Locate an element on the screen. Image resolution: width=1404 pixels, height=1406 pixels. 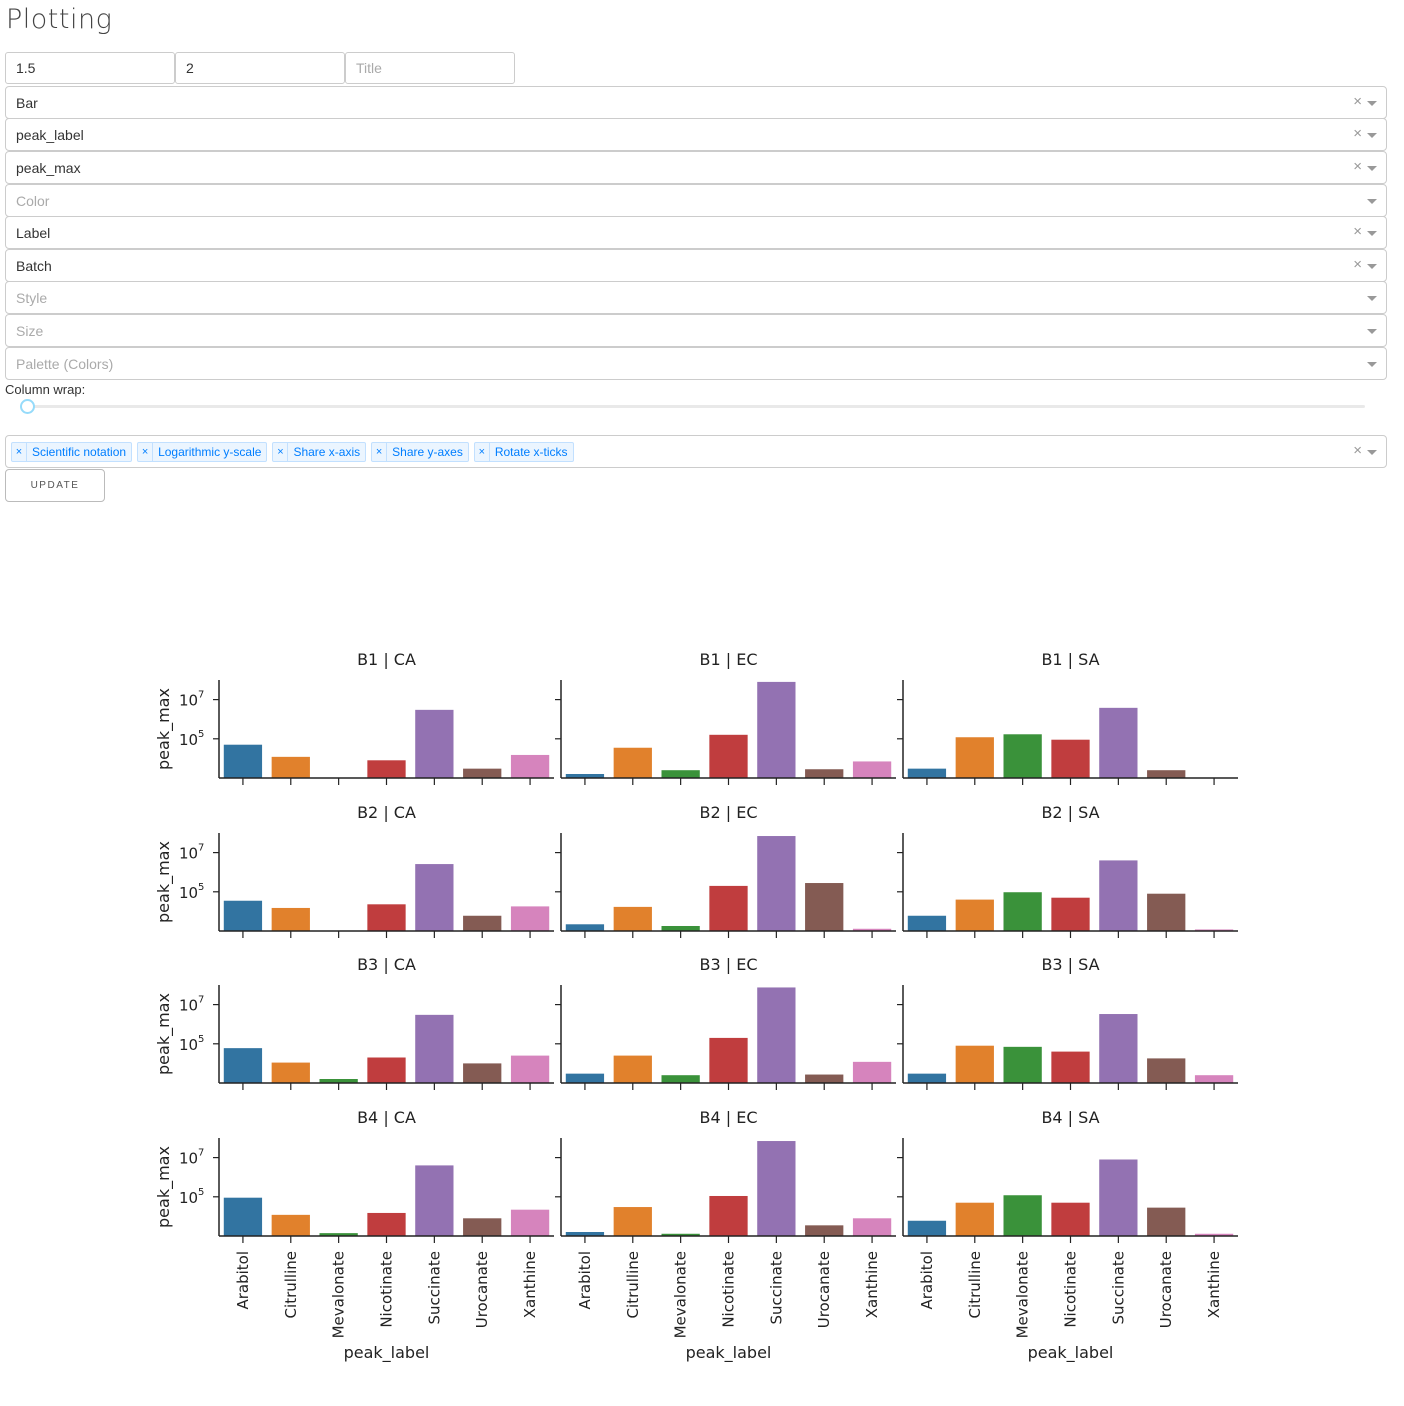
page-title: Plotting is located at coordinates (59, 19).